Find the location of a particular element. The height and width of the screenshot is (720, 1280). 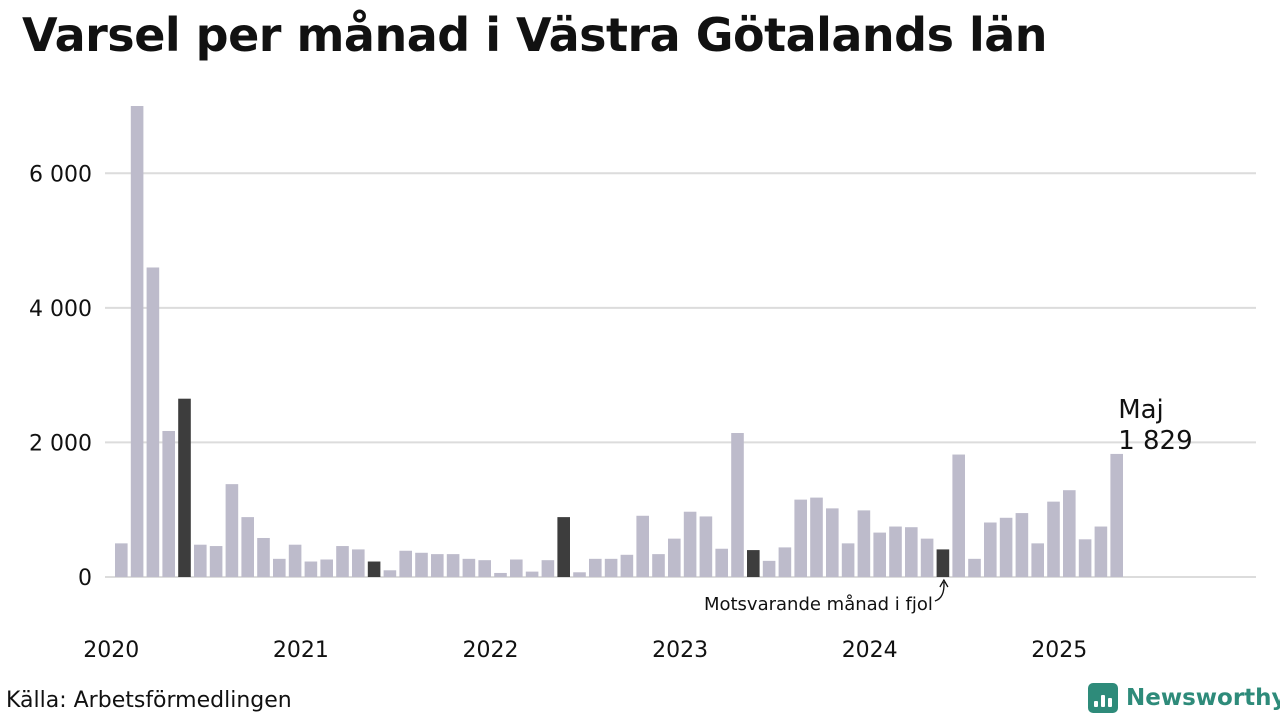

source-note: Källa: Arbetsförmedlingen is located at coordinates (149, 700).